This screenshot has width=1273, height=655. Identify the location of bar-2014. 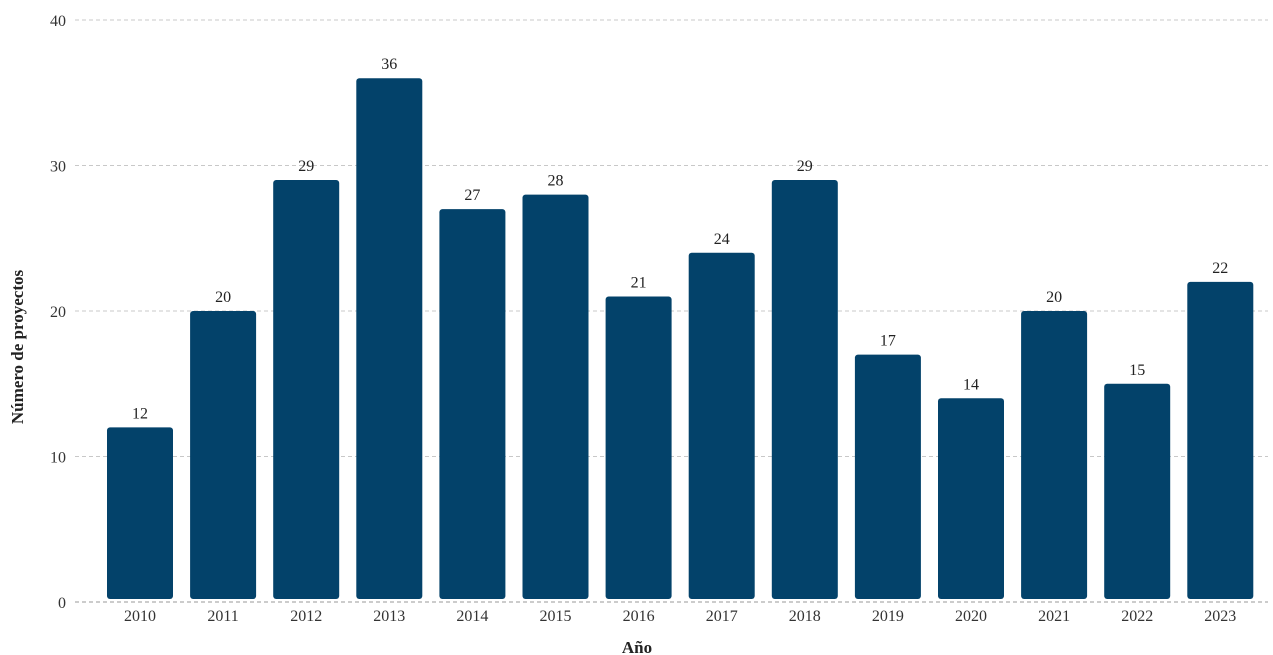
(472, 404).